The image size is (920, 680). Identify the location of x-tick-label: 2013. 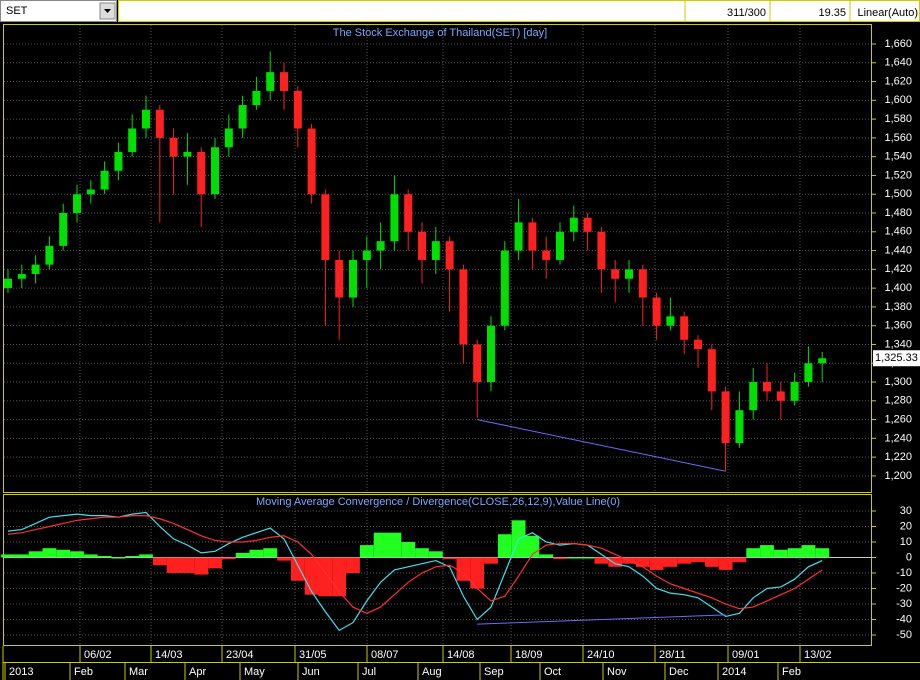
(21, 672).